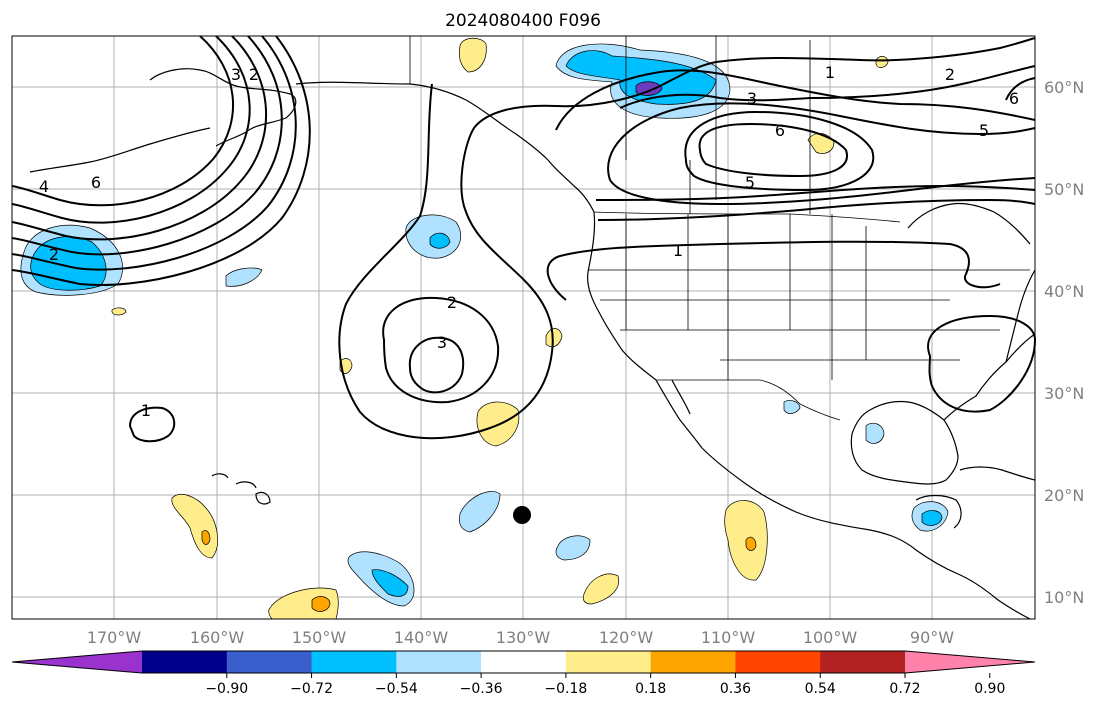 The height and width of the screenshot is (712, 1105). Describe the element at coordinates (747, 217) in the screenshot. I see `border-us-canada` at that location.